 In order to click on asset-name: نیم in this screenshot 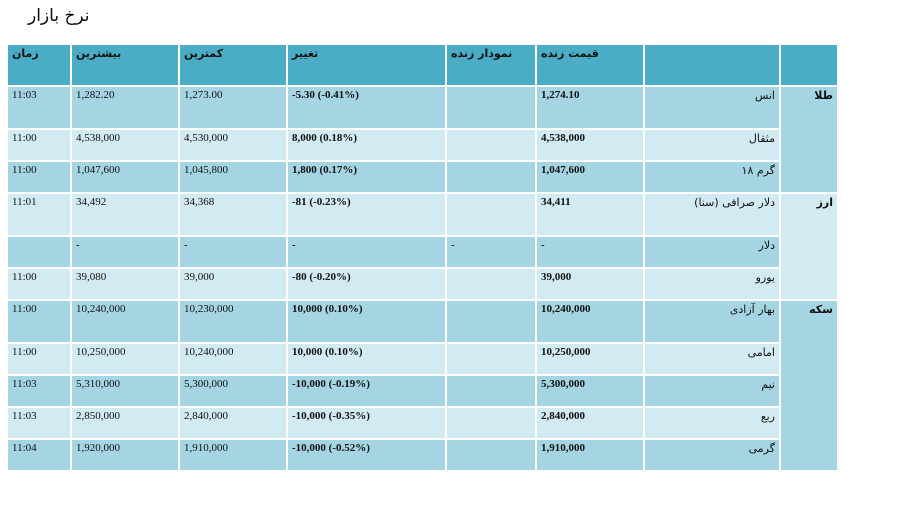, I will do `click(712, 391)`.